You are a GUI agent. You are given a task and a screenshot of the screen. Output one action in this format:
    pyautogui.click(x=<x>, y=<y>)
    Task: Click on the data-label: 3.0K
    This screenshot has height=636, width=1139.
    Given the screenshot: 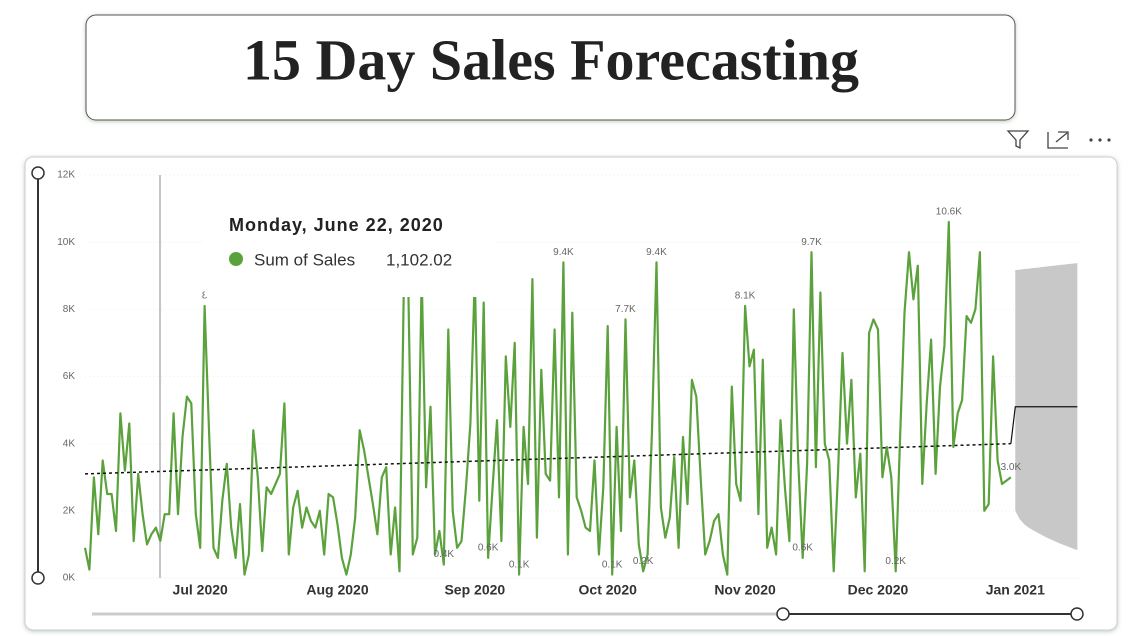 What is the action you would take?
    pyautogui.click(x=1011, y=467)
    